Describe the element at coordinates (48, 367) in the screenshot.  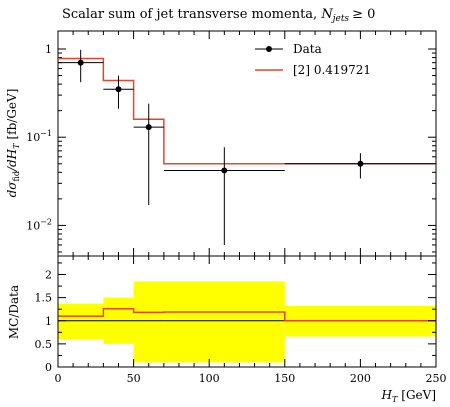
I see `ratio-y-tick-label: 0` at that location.